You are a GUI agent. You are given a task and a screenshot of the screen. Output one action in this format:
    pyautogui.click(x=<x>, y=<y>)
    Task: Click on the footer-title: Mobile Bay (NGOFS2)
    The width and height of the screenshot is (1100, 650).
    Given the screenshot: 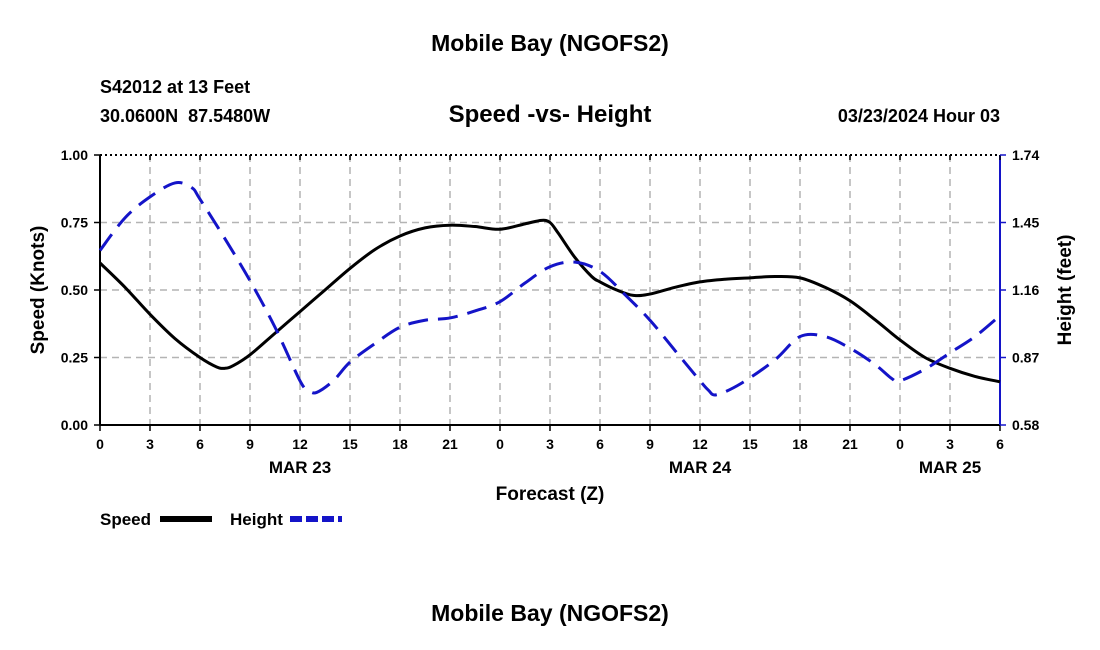 What is the action you would take?
    pyautogui.click(x=550, y=613)
    